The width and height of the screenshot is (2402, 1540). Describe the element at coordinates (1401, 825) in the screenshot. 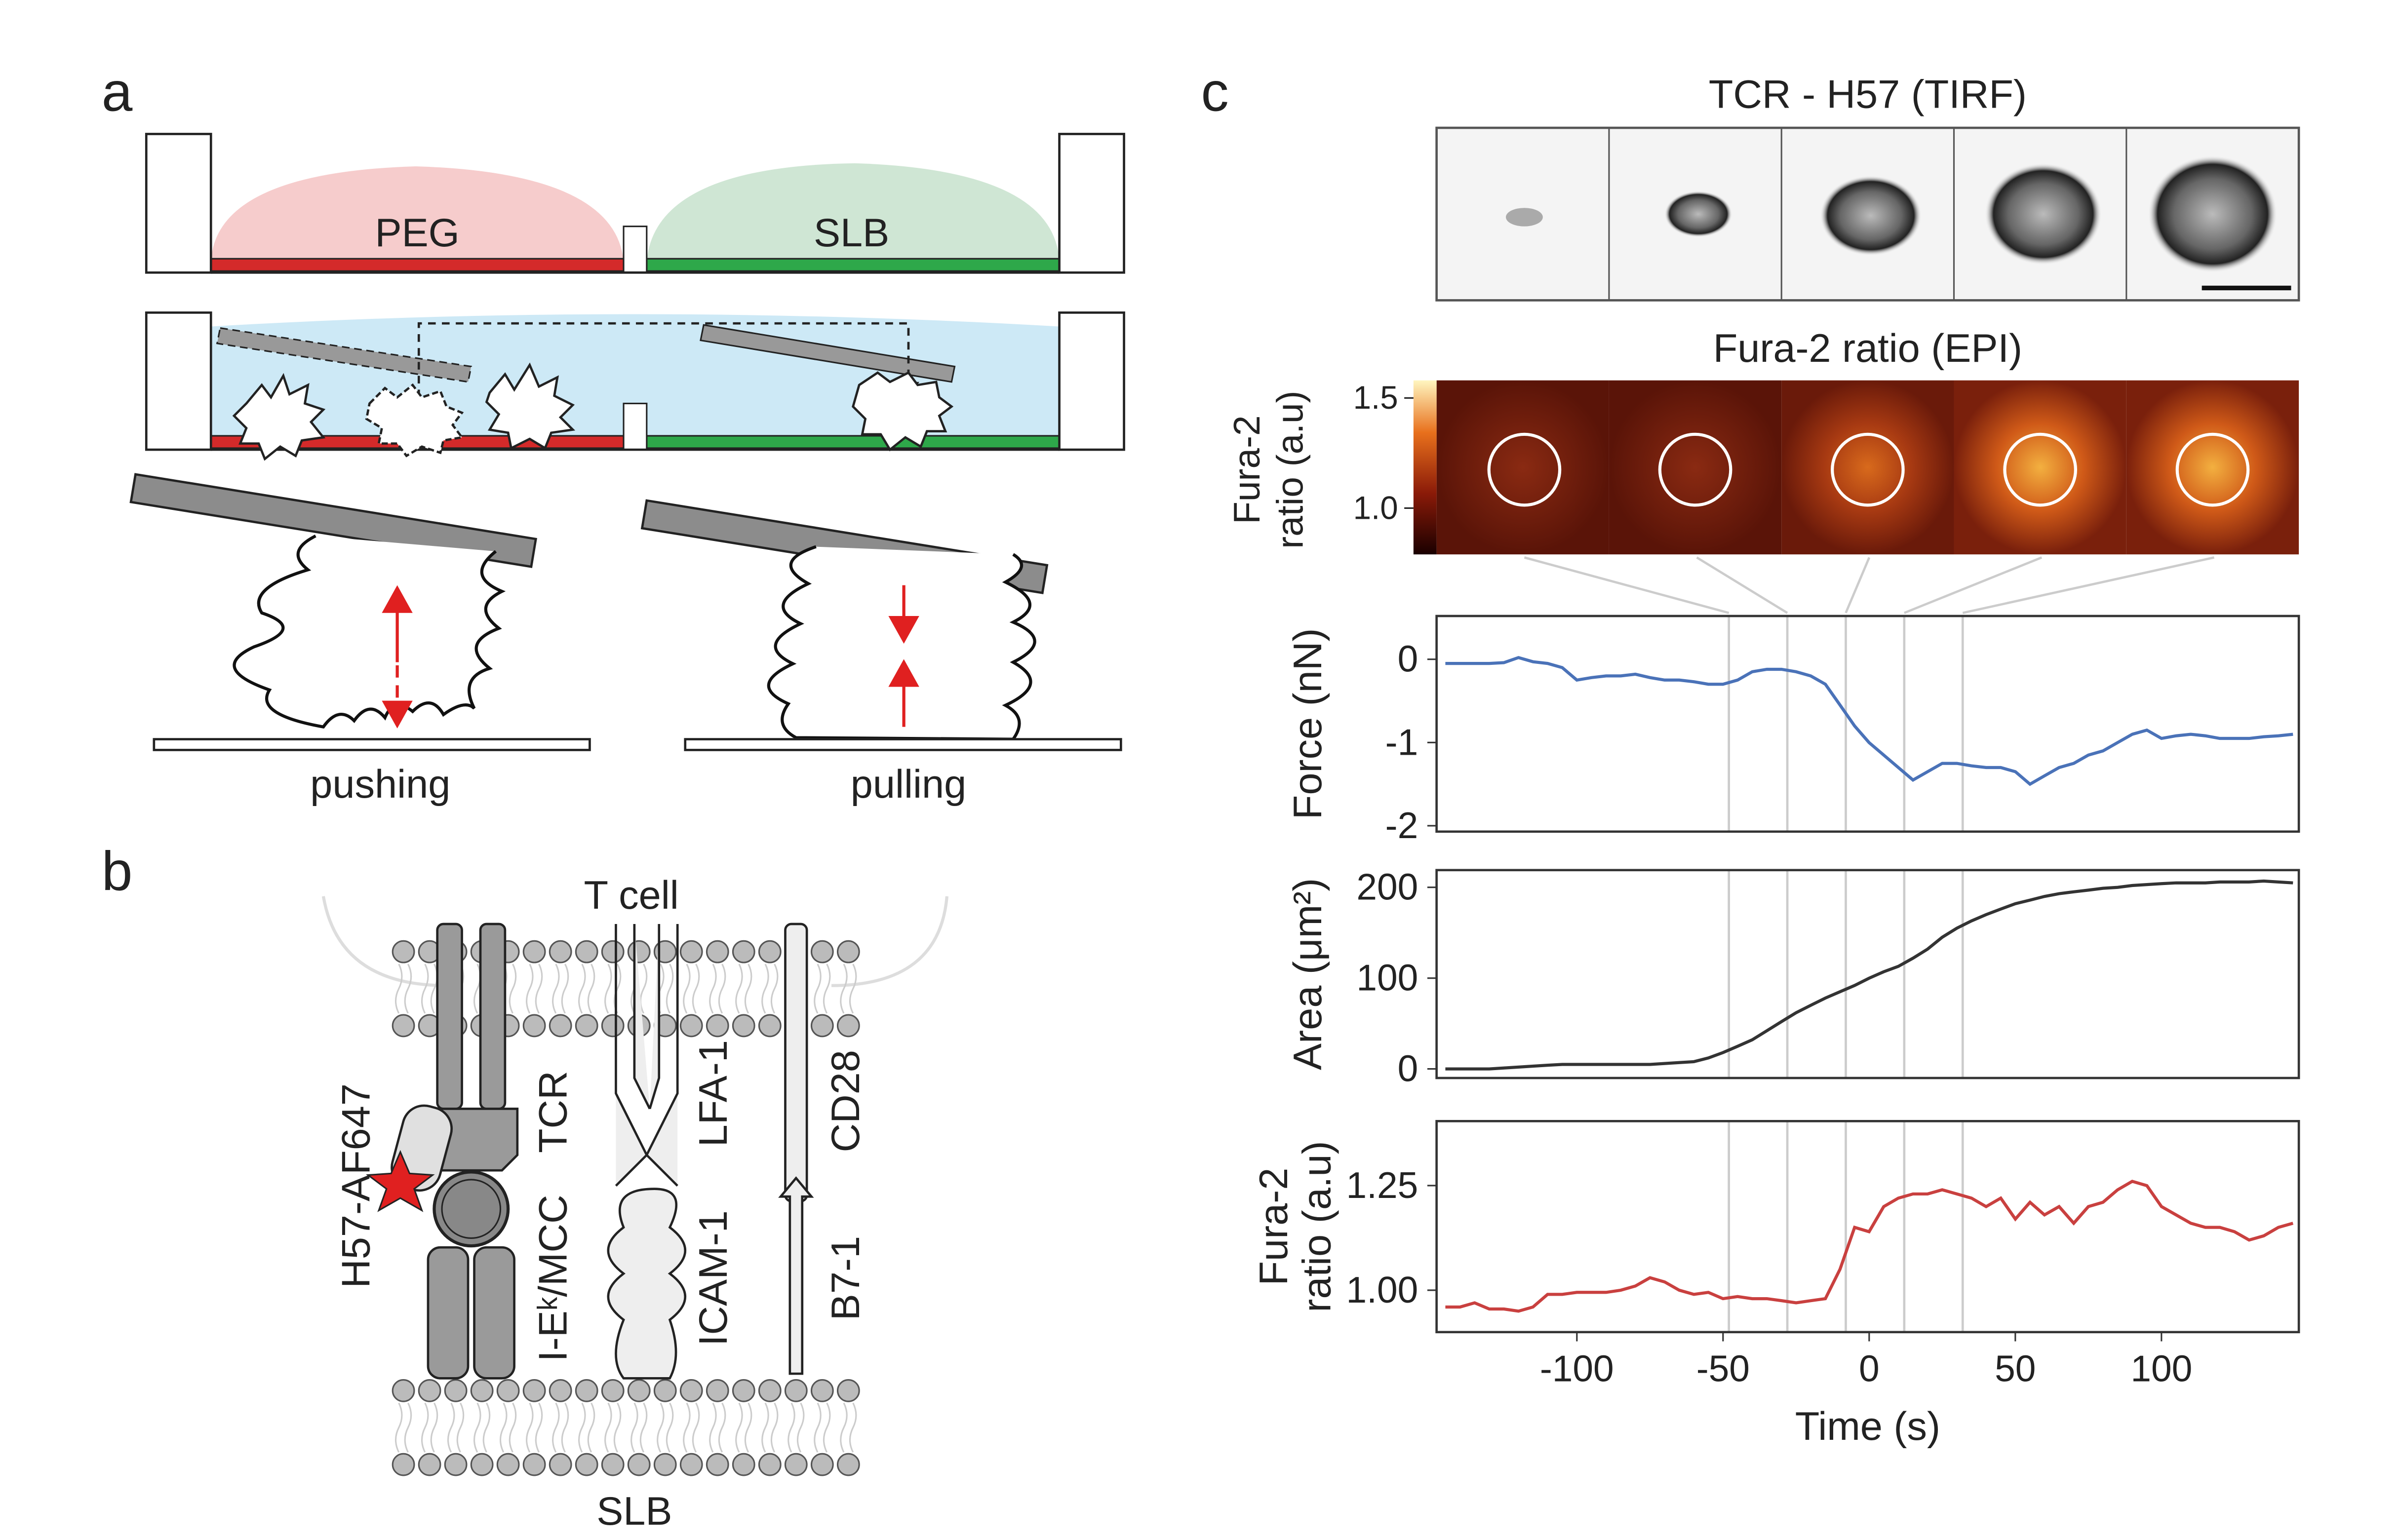

I see `y-tick-label: -2` at that location.